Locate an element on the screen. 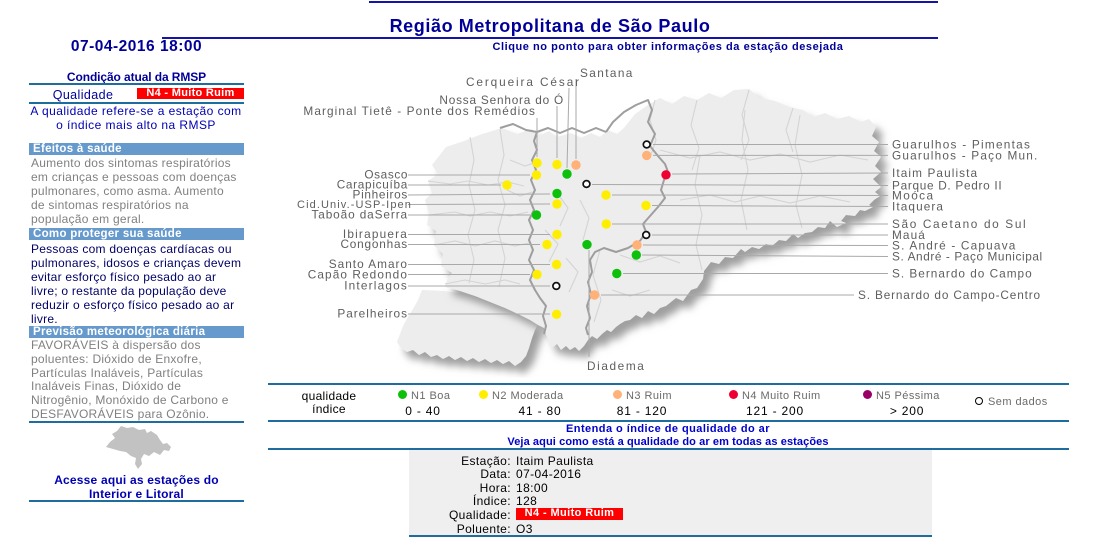  svg-text: S. André - Paço Municipal is located at coordinates (967, 257).